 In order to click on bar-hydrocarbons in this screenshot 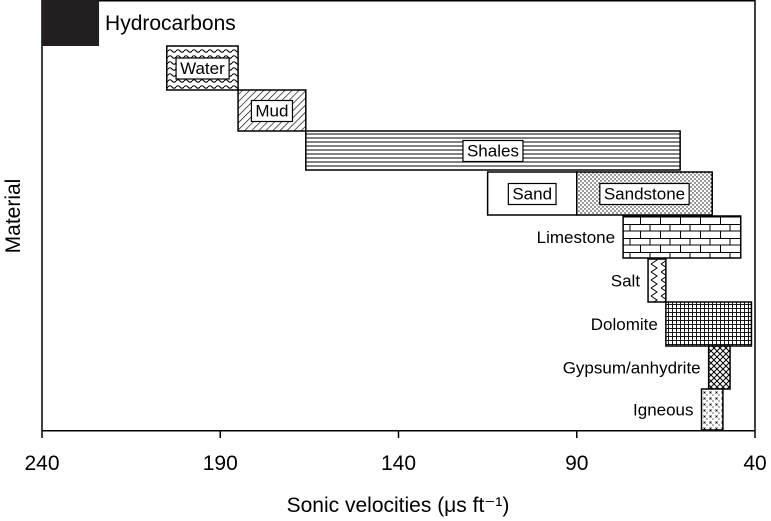, I will do `click(71, 23)`.